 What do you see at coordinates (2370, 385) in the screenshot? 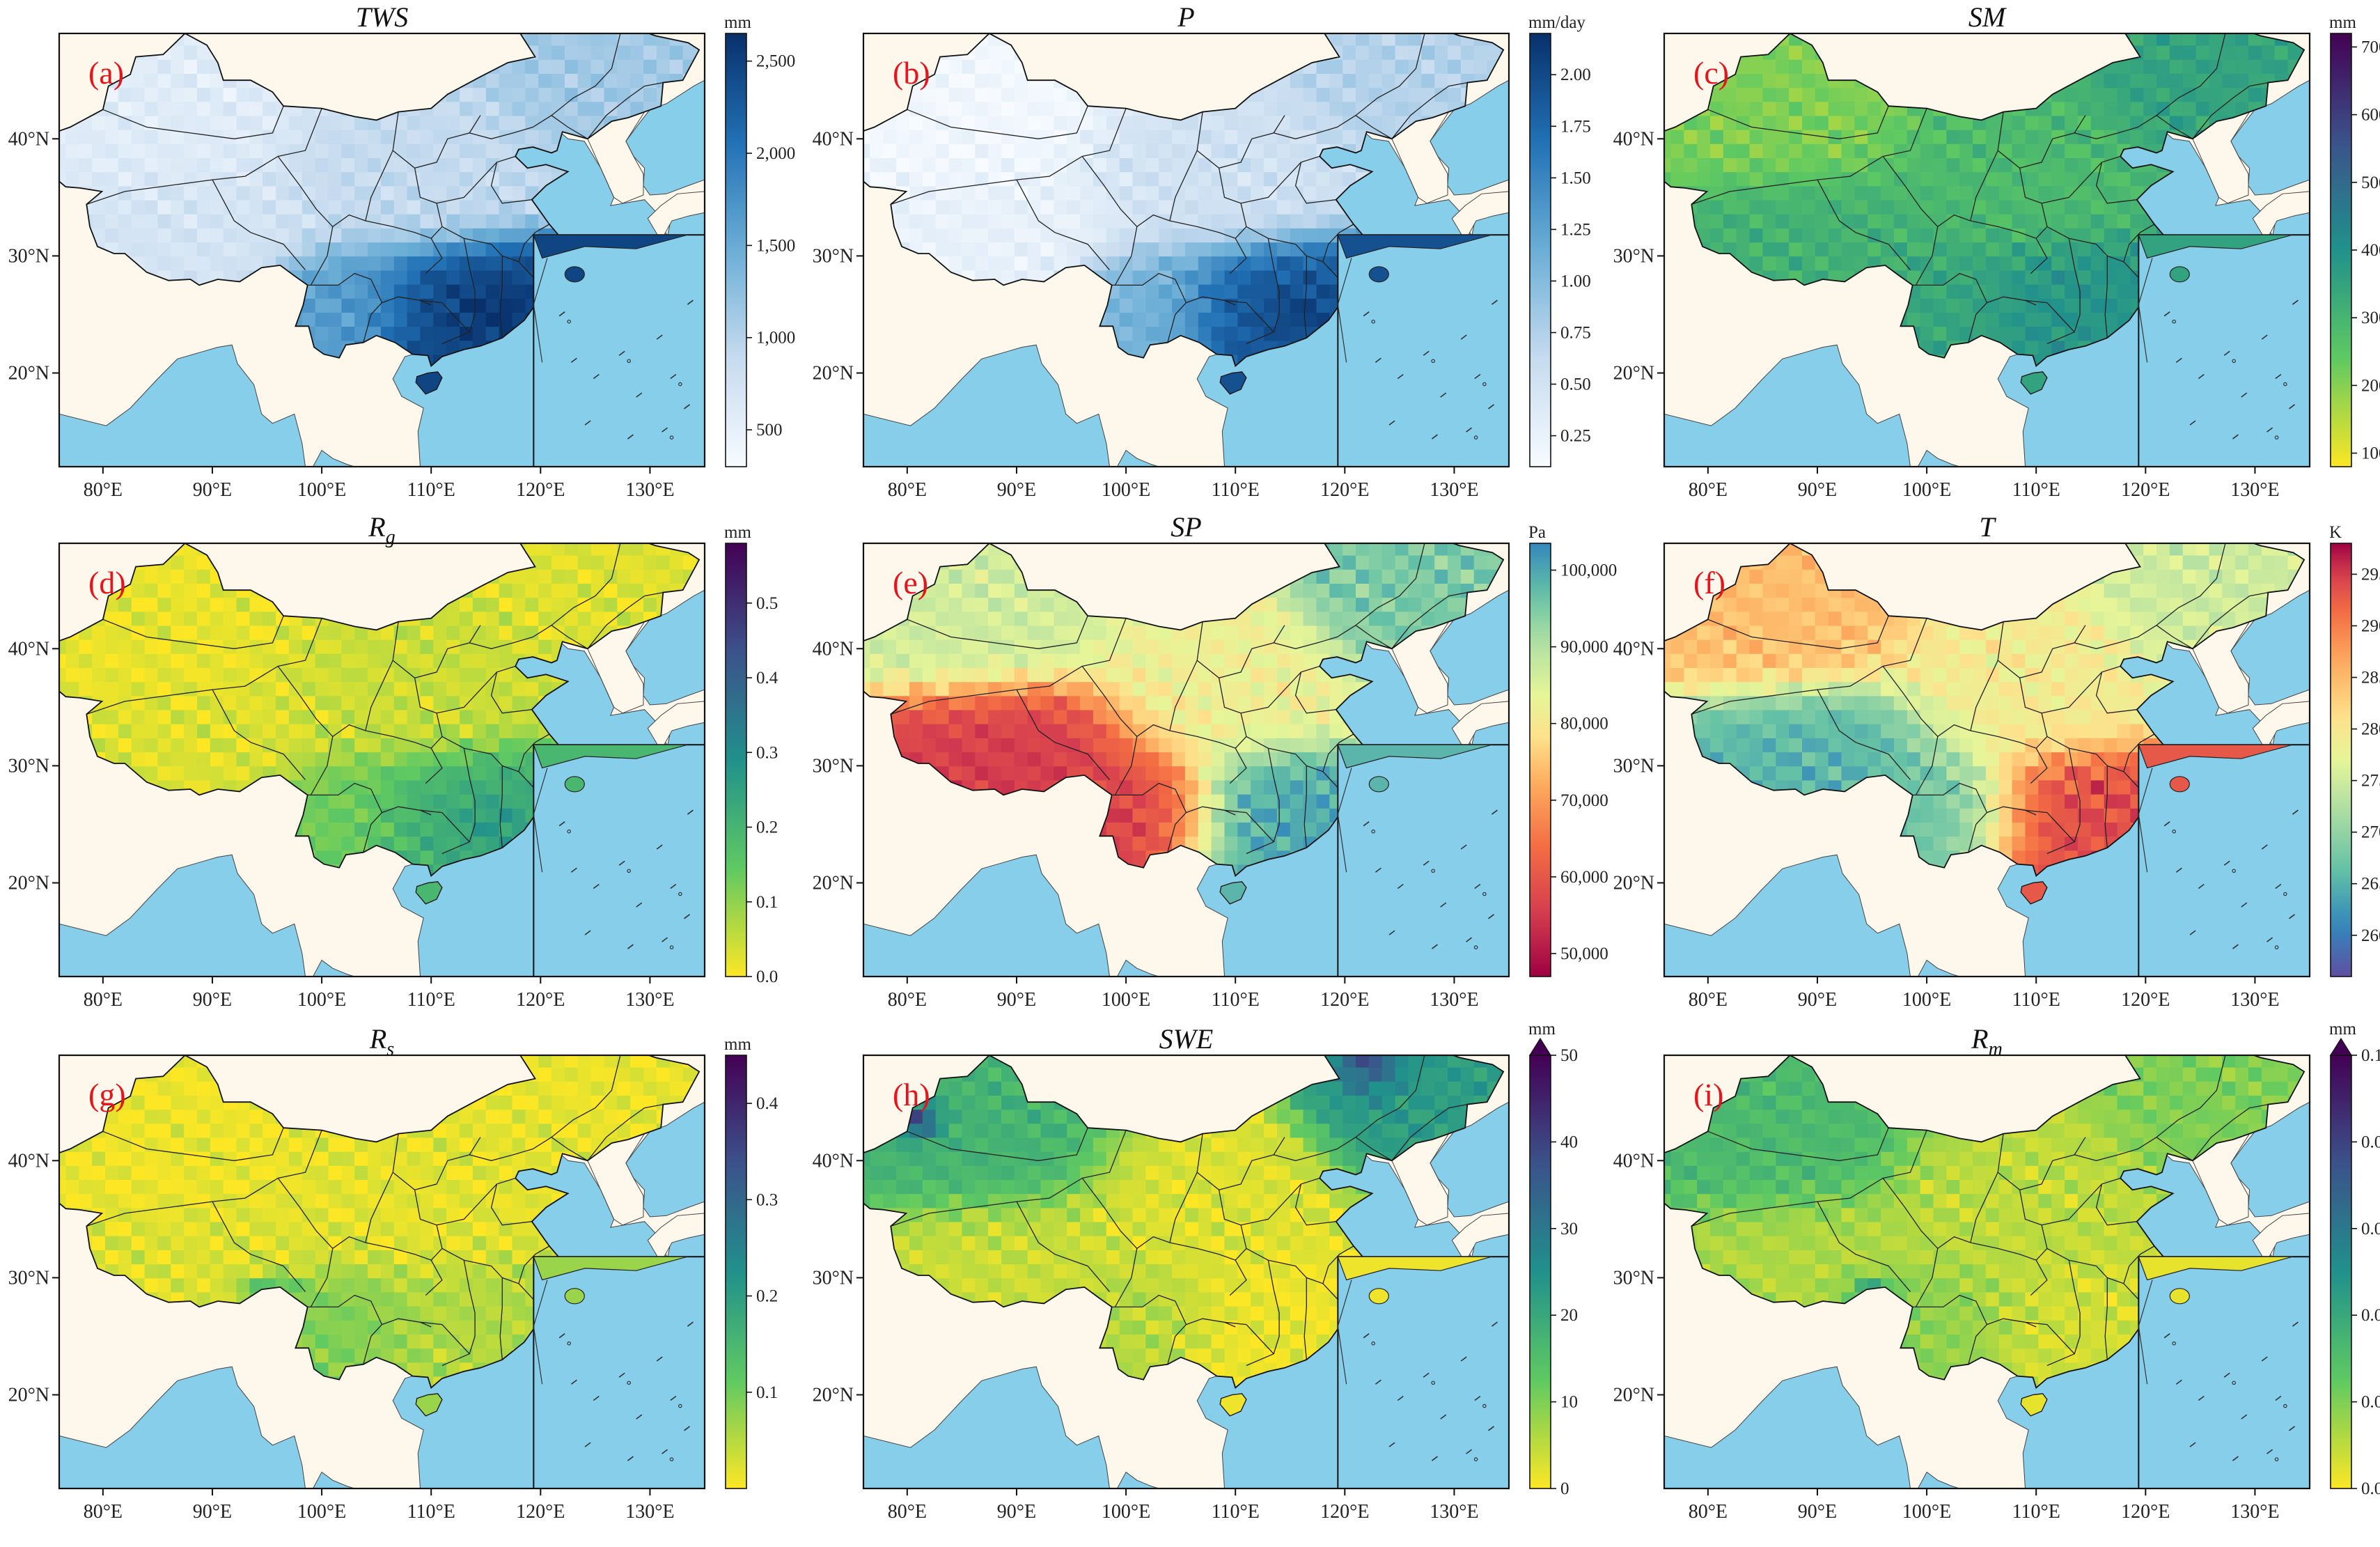
I see `colorbar-tick-label: 200` at bounding box center [2370, 385].